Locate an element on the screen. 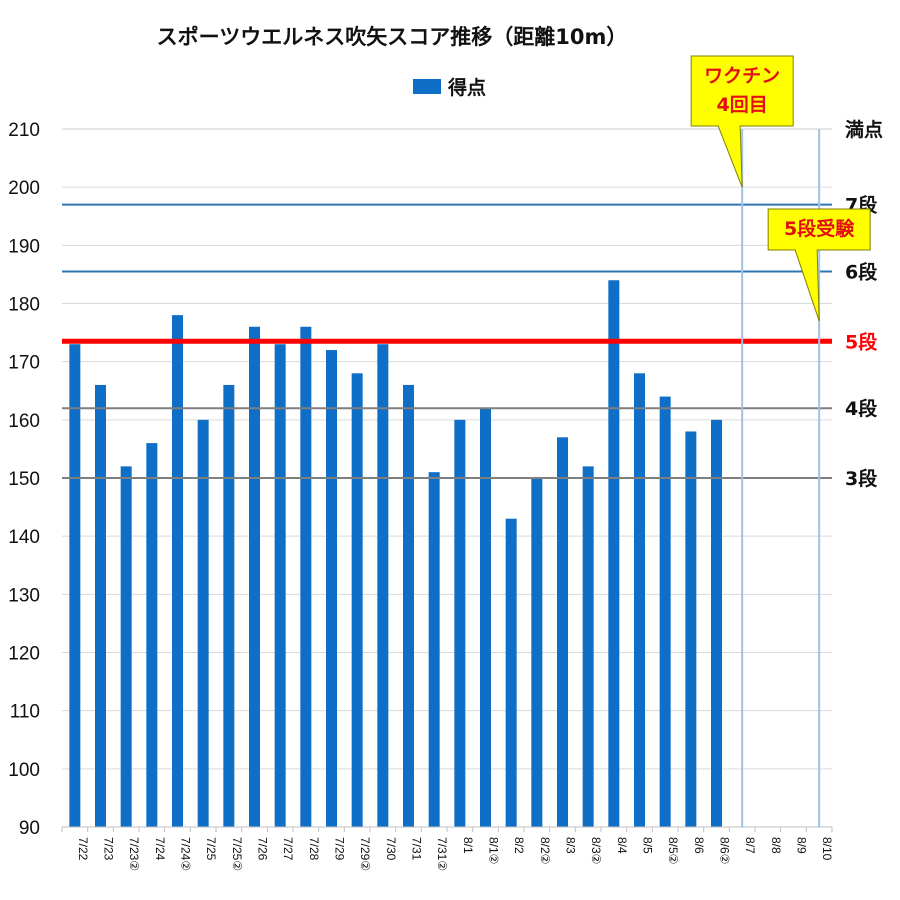 This screenshot has height=900, width=900. x-tick-label: 7/24 is located at coordinates (160, 849).